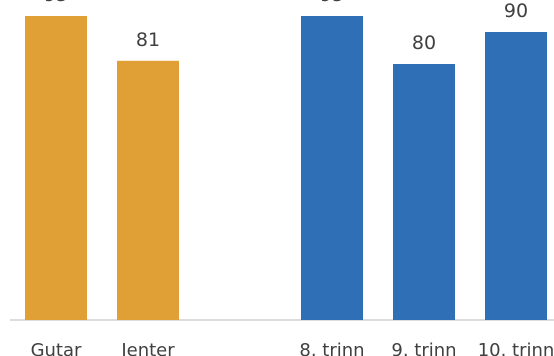 The image size is (554, 356). What do you see at coordinates (148, 40) in the screenshot?
I see `value-label-1: 81` at bounding box center [148, 40].